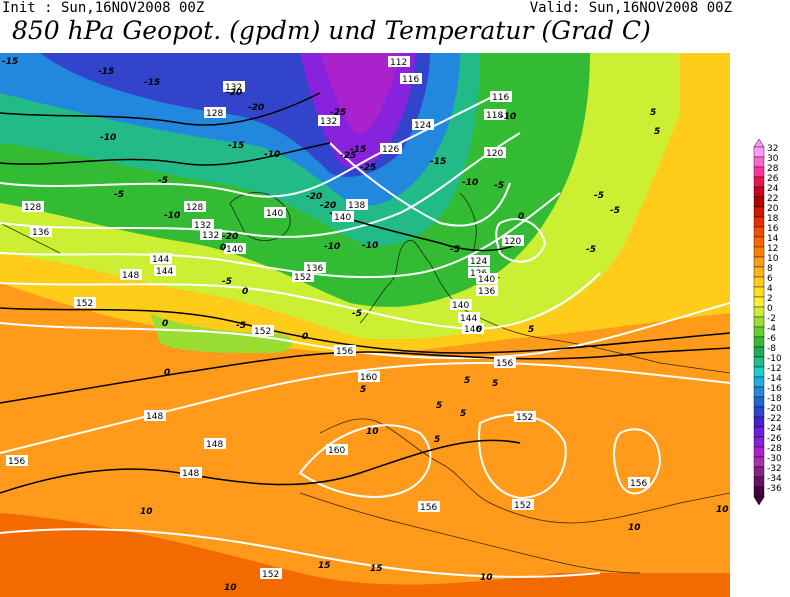 The width and height of the screenshot is (790, 597). I want to click on geopotential-label: 140, so click(234, 250).